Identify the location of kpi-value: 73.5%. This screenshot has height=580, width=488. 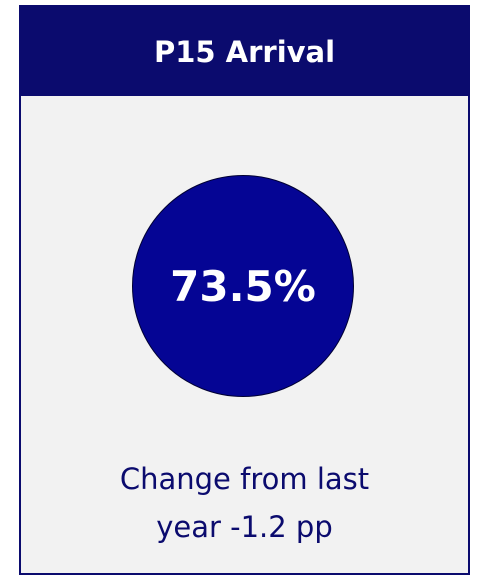
(243, 286).